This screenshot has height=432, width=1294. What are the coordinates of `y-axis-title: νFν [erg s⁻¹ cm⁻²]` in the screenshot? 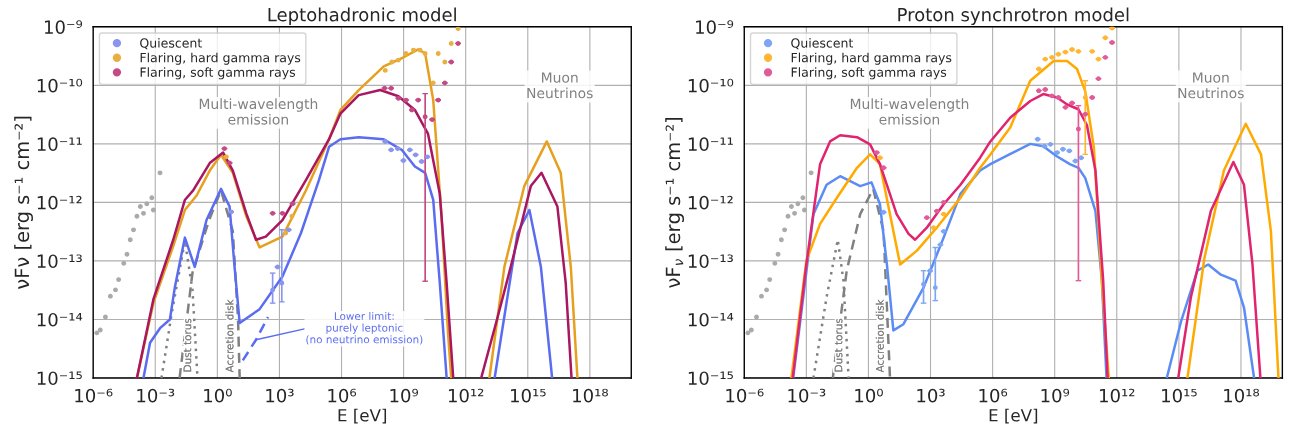 It's located at (23, 202).